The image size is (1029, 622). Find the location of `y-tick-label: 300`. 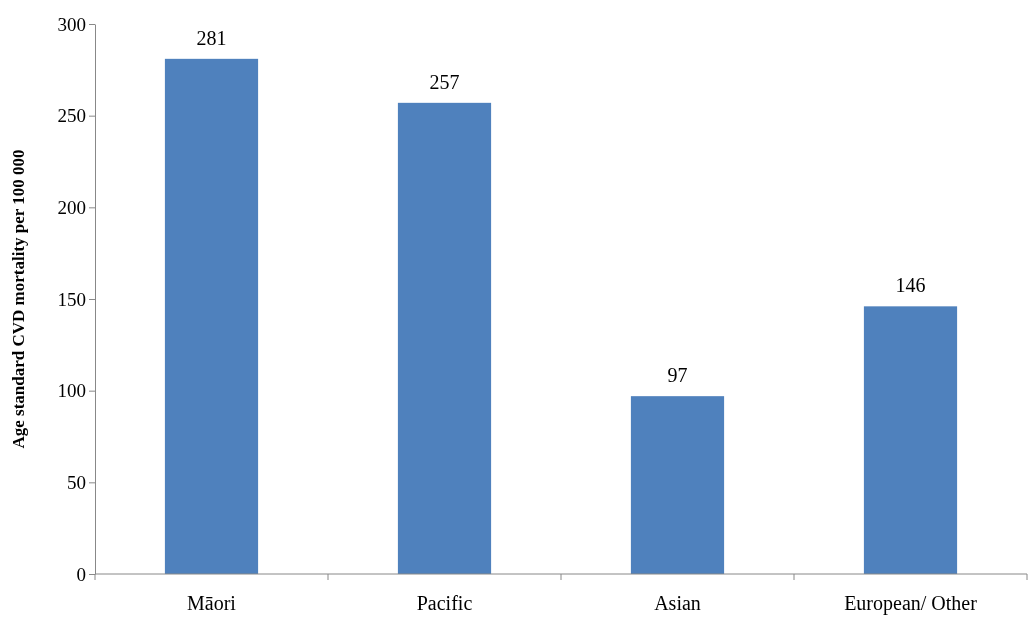

y-tick-label: 300 is located at coordinates (71, 24).